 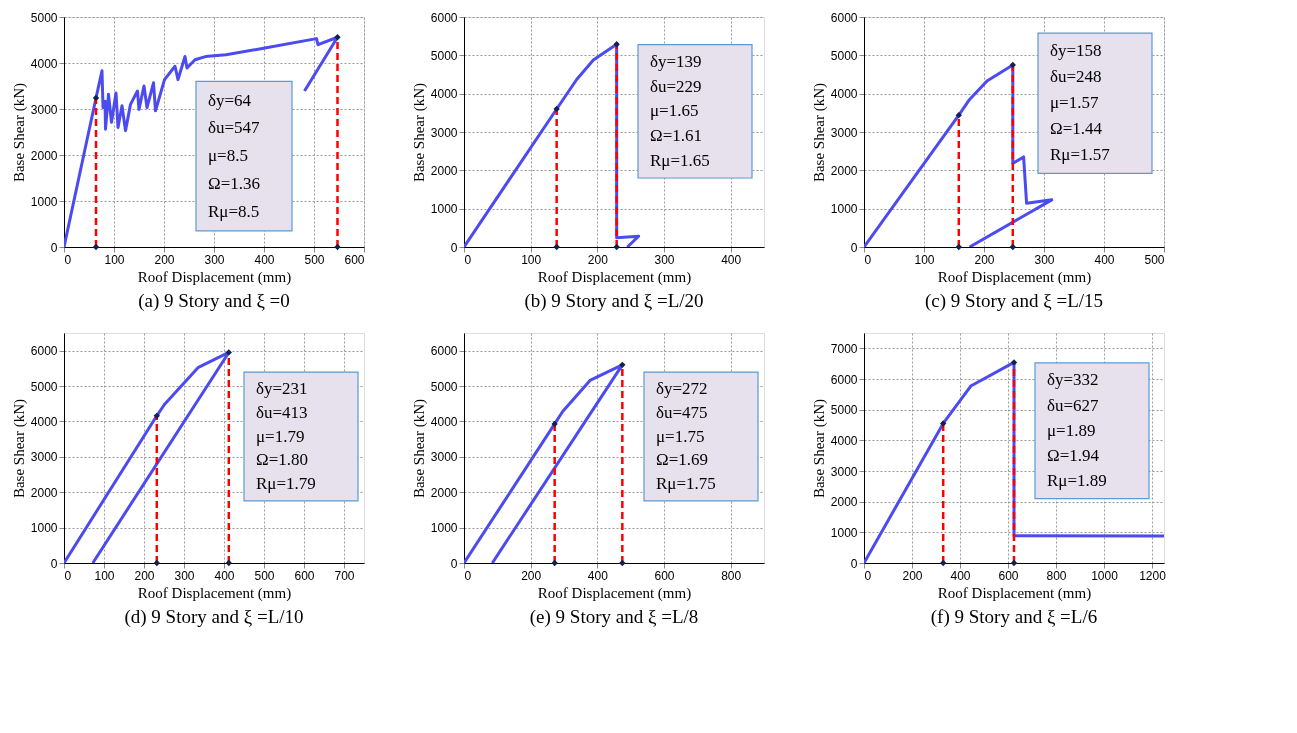 What do you see at coordinates (680, 160) in the screenshot?
I see `annotation: Rμ=1.65` at bounding box center [680, 160].